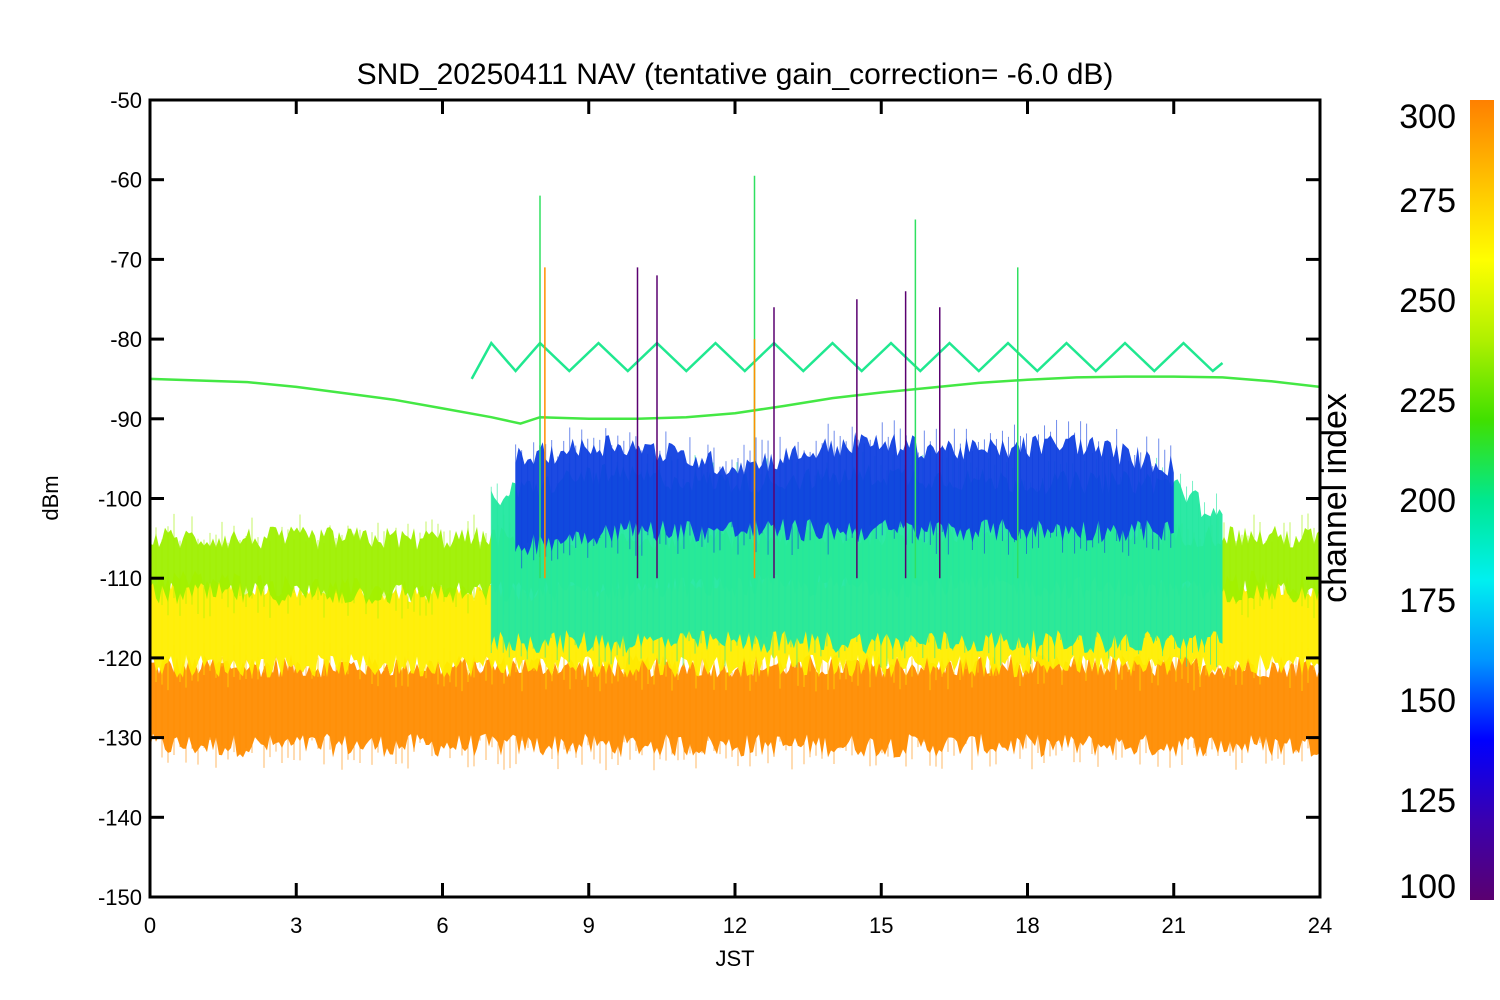 This screenshot has width=1500, height=1000. I want to click on x-axis-label: JST, so click(734, 958).